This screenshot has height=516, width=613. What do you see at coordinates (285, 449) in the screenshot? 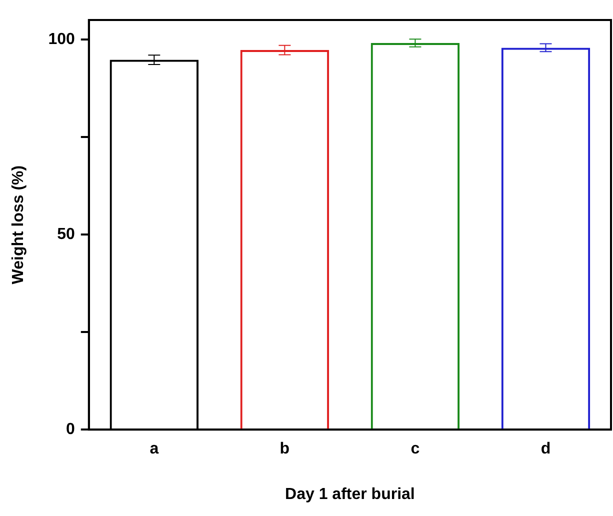
I see `x-tick-label: b` at bounding box center [285, 449].